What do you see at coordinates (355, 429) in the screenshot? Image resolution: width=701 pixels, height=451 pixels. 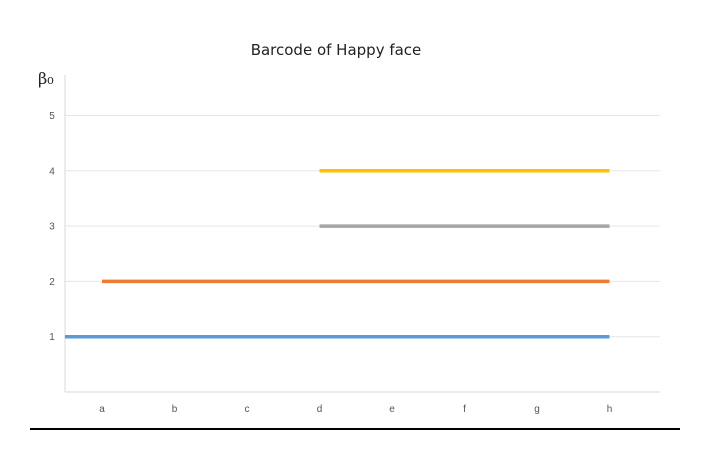 I see `bottom-rule` at bounding box center [355, 429].